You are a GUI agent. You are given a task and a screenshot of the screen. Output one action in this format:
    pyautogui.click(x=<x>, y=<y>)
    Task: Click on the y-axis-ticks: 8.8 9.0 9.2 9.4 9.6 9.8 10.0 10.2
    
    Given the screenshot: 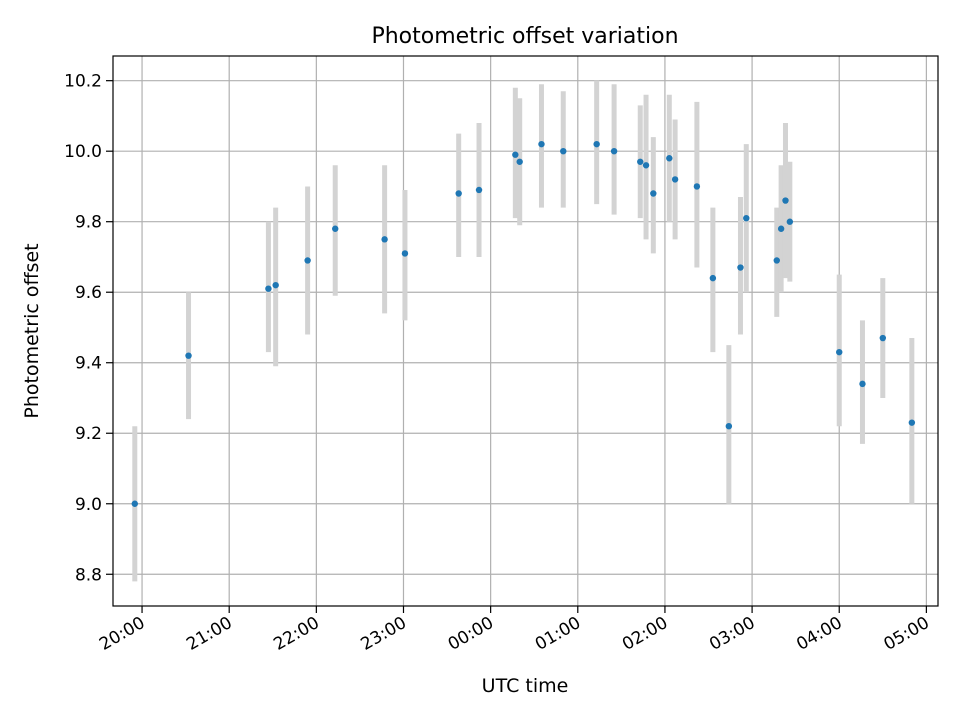 What is the action you would take?
    pyautogui.click(x=88, y=328)
    